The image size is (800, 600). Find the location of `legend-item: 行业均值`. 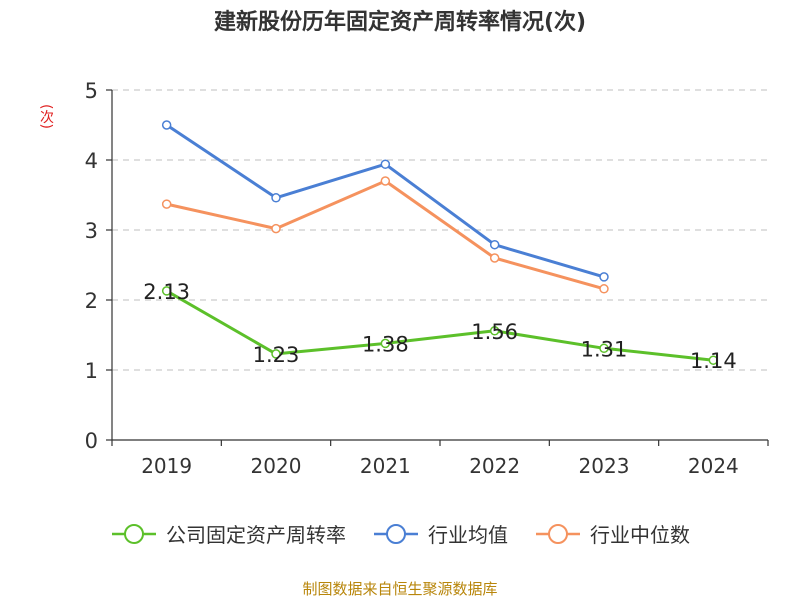

legend-item: 行业均值 is located at coordinates (440, 533).